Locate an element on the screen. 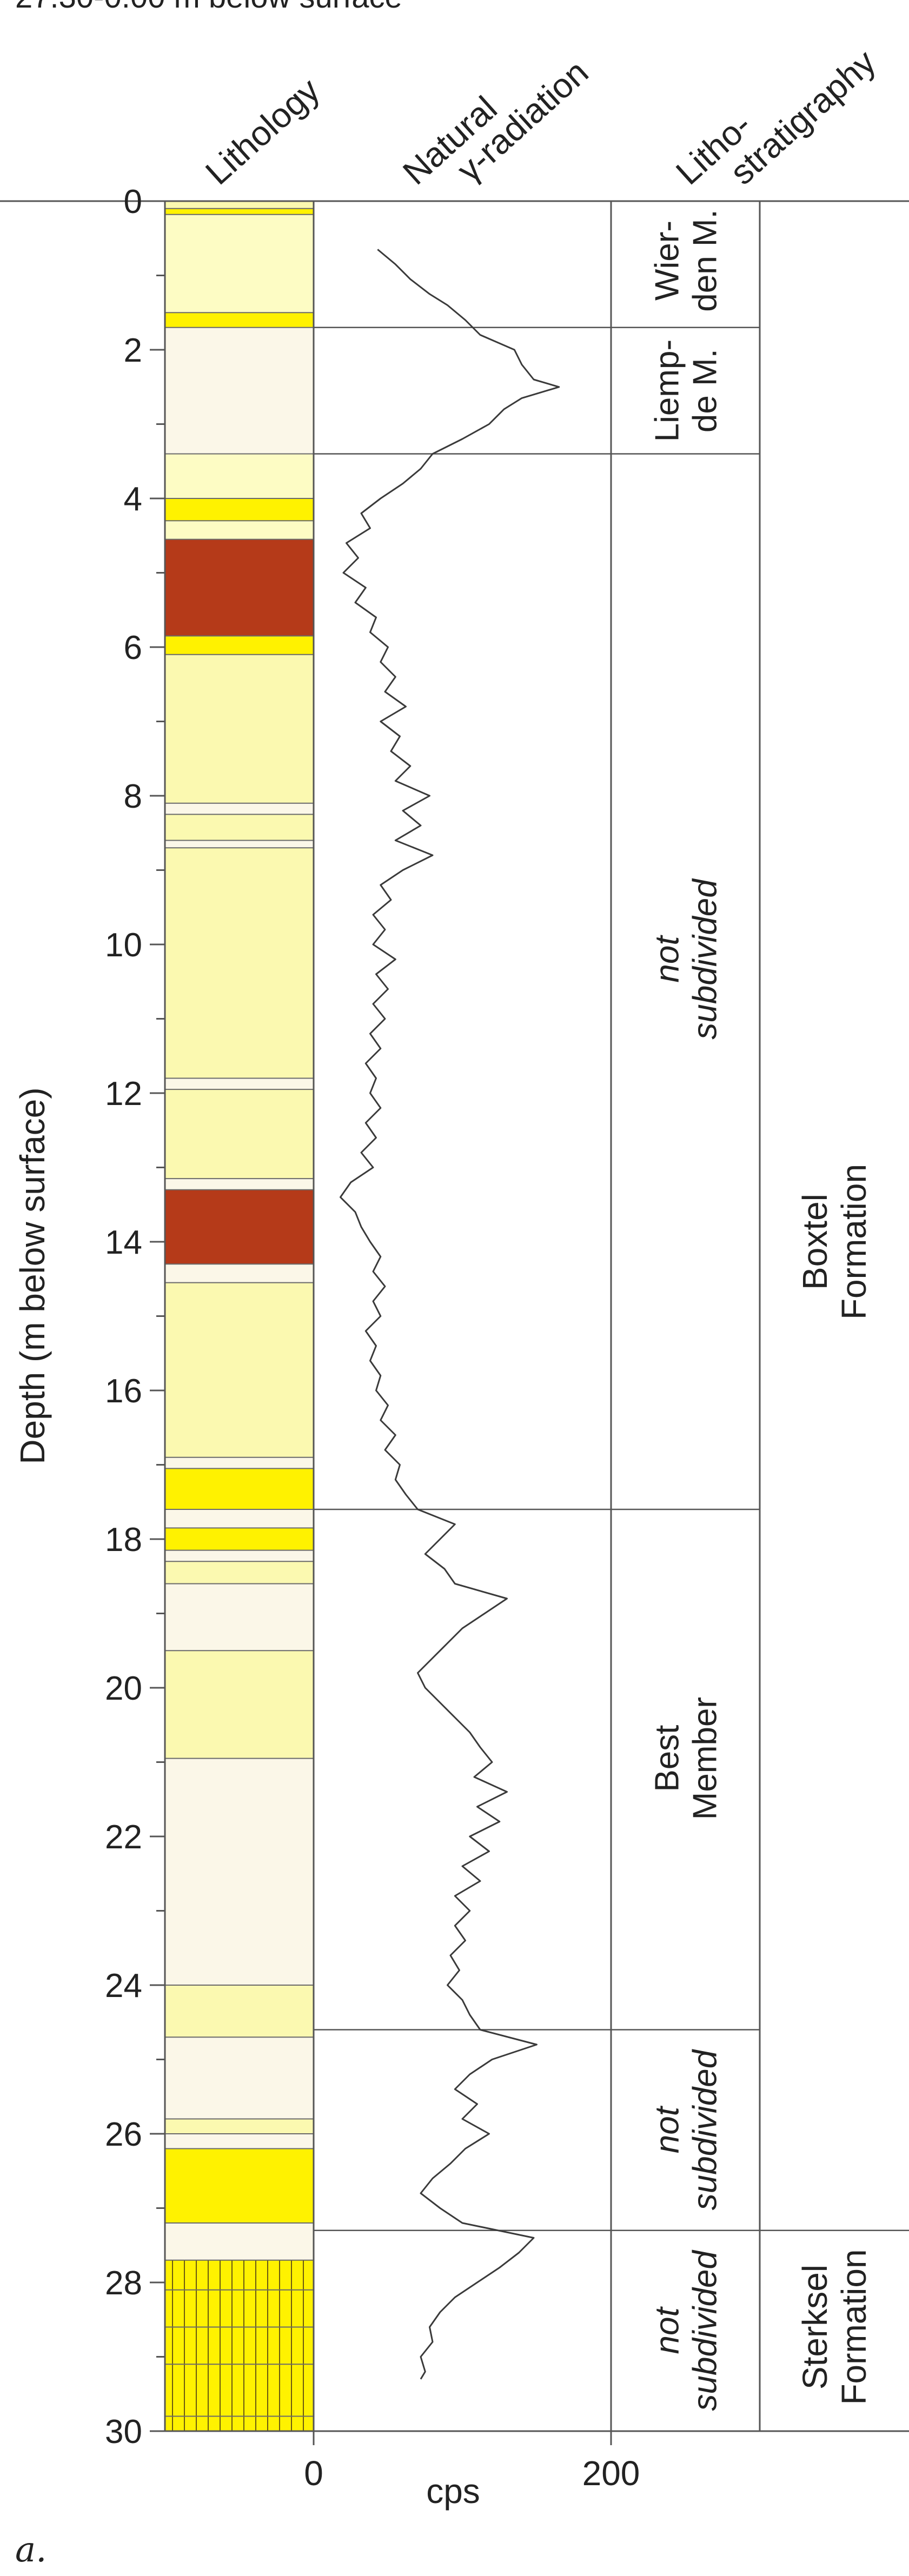 The image size is (909, 2576). member-label: Wier-den M. is located at coordinates (686, 260).